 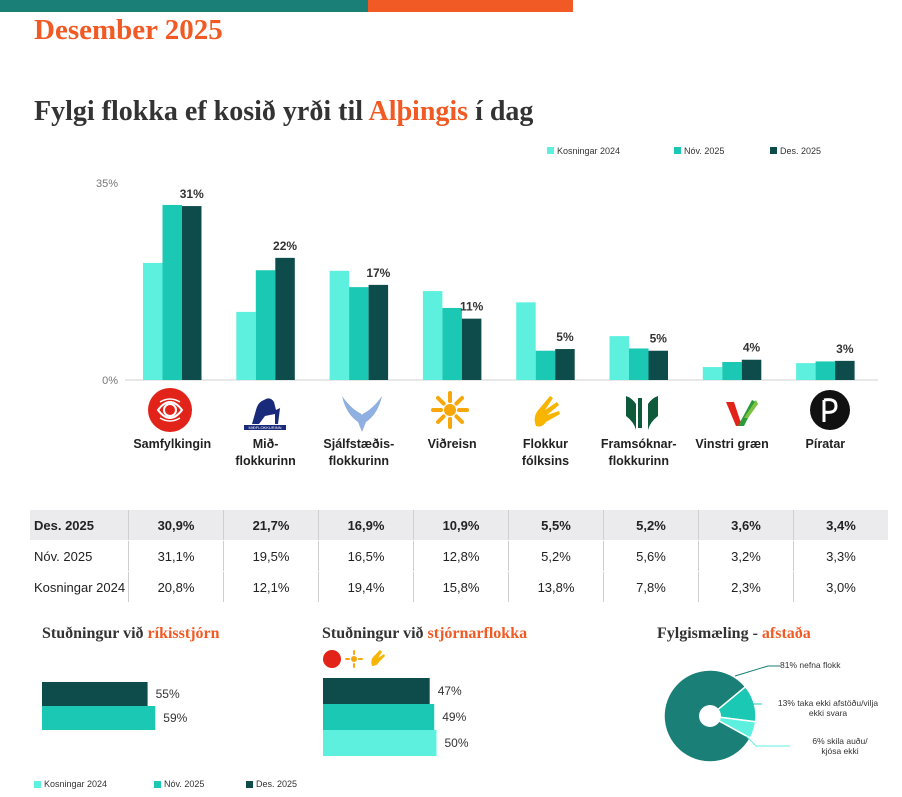 What do you see at coordinates (79, 556) in the screenshot?
I see `table-row-label: Nóv. 2025` at bounding box center [79, 556].